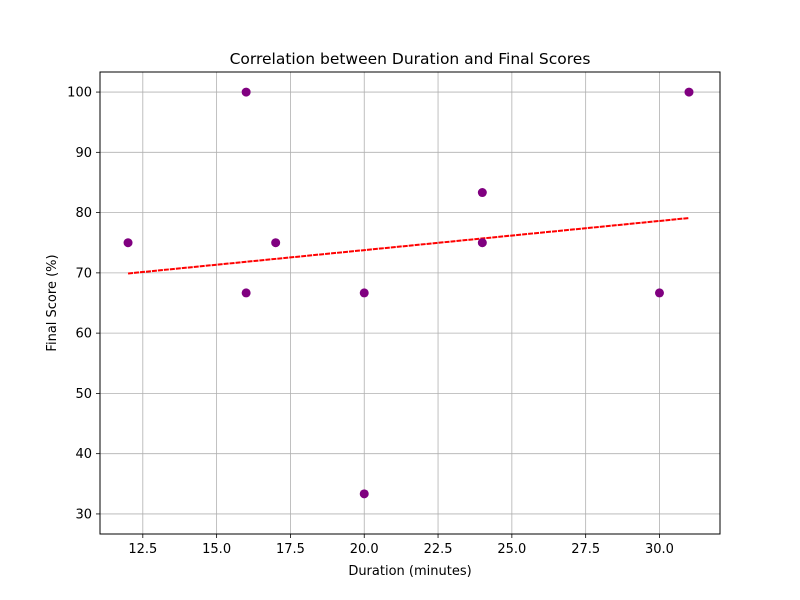  What do you see at coordinates (290, 549) in the screenshot?
I see `x-tick-label: 17.5` at bounding box center [290, 549].